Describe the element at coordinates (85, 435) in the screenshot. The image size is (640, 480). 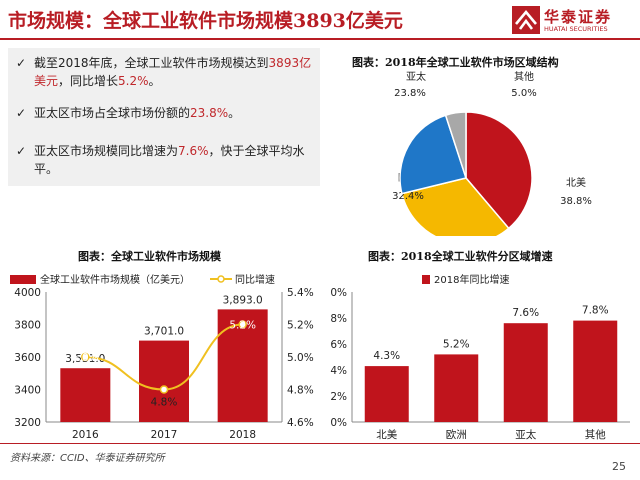
I see `x-tick-label: 2016` at that location.